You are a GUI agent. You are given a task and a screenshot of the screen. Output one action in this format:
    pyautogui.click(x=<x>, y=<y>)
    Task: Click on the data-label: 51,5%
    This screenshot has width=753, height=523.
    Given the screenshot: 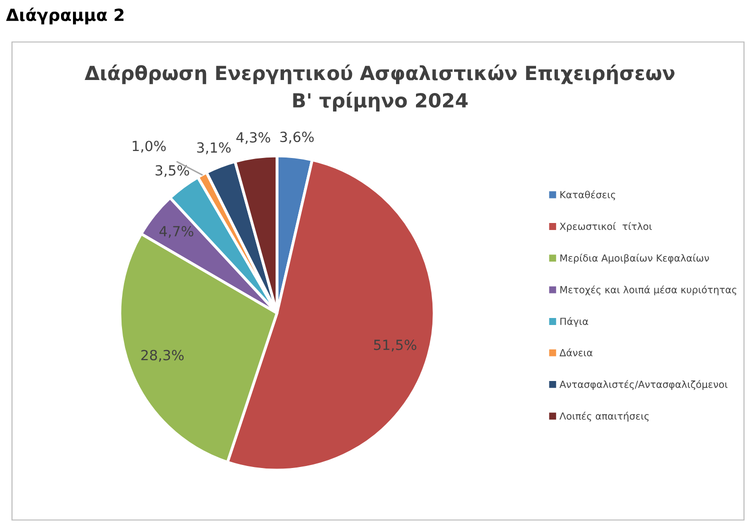 What is the action you would take?
    pyautogui.click(x=395, y=346)
    